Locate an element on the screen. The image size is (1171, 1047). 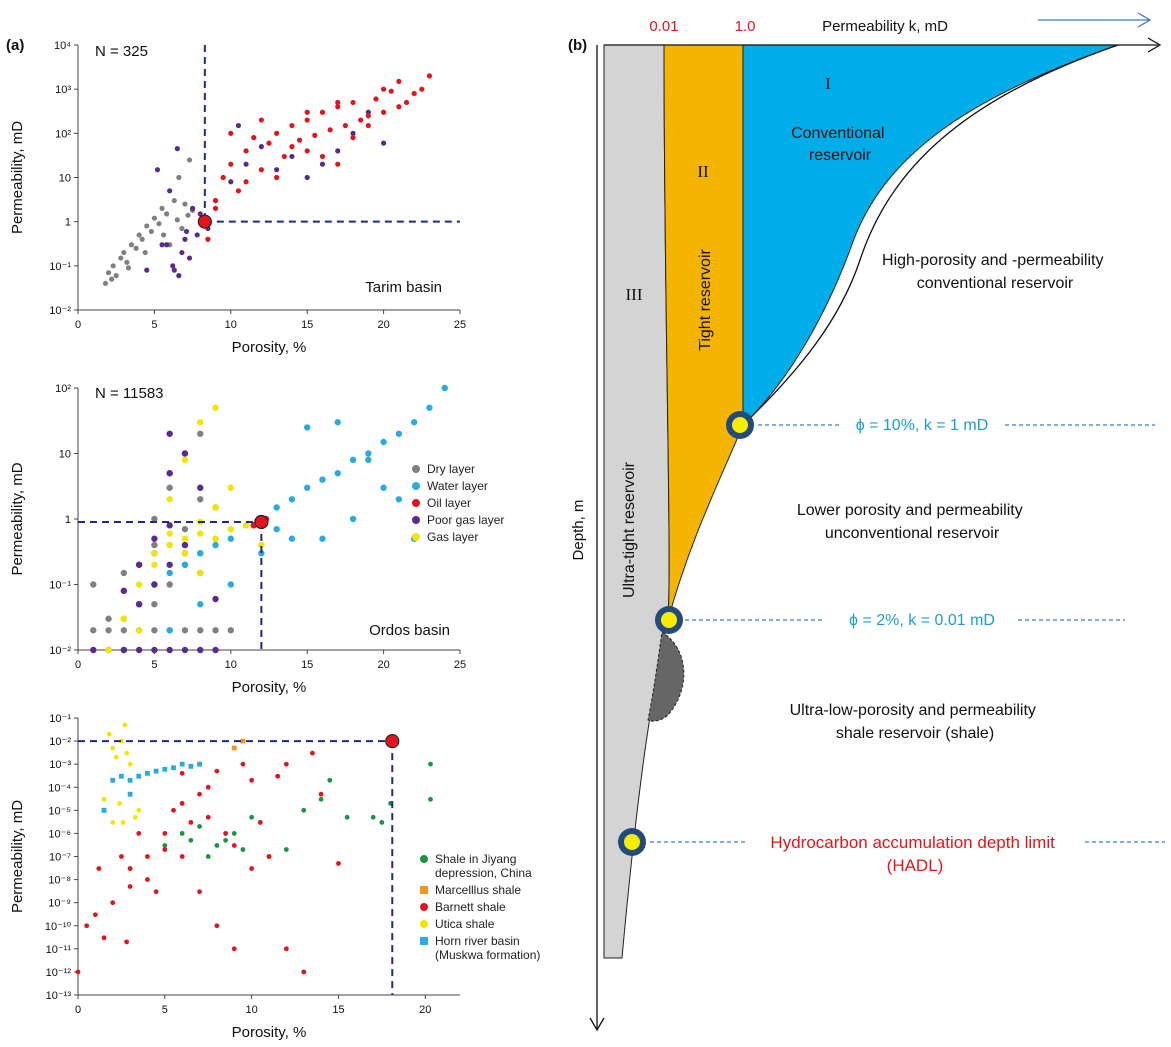
panel-label: (b) is located at coordinates (577, 45).